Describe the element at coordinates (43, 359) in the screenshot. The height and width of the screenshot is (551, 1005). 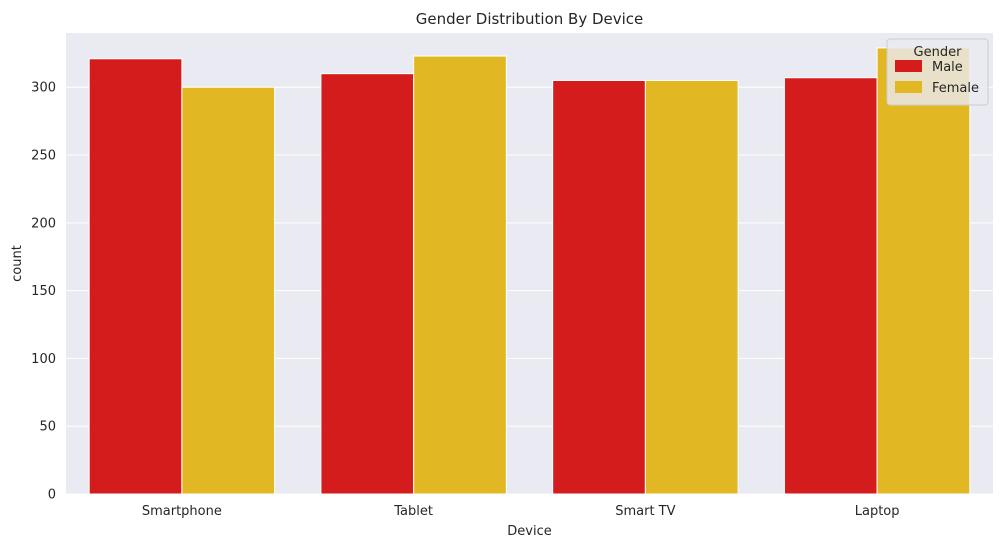
I see `y-tick-label: 100` at that location.